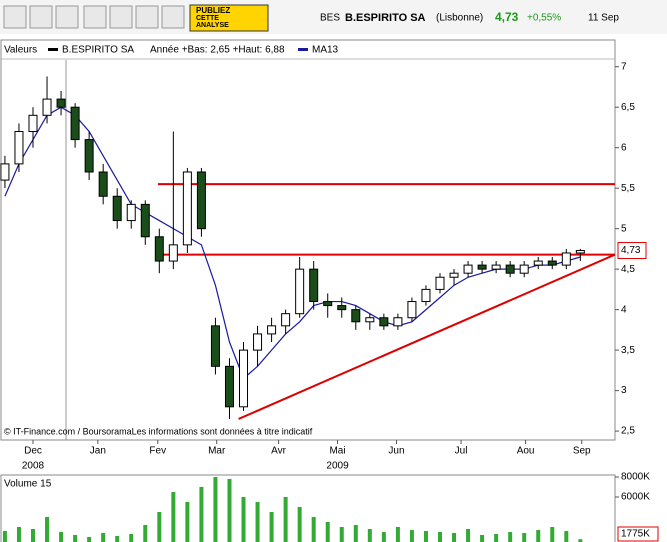 The image size is (667, 542). What do you see at coordinates (628, 188) in the screenshot?
I see `y-tick-label: 5,5` at bounding box center [628, 188].